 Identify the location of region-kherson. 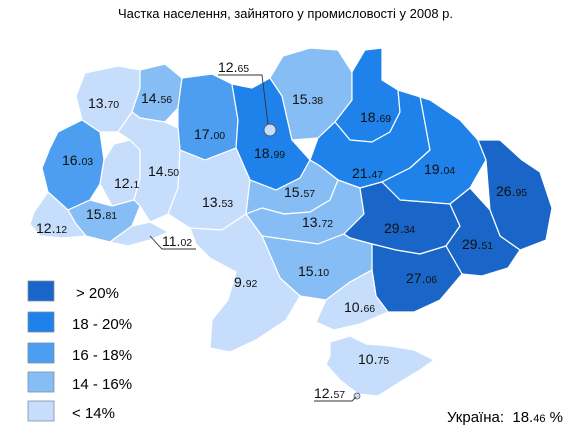
(352, 300).